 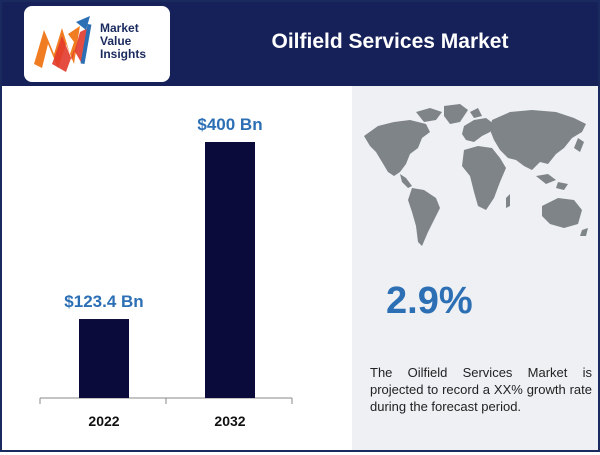 What do you see at coordinates (390, 41) in the screenshot?
I see `page-title: Oilfield Services Market` at bounding box center [390, 41].